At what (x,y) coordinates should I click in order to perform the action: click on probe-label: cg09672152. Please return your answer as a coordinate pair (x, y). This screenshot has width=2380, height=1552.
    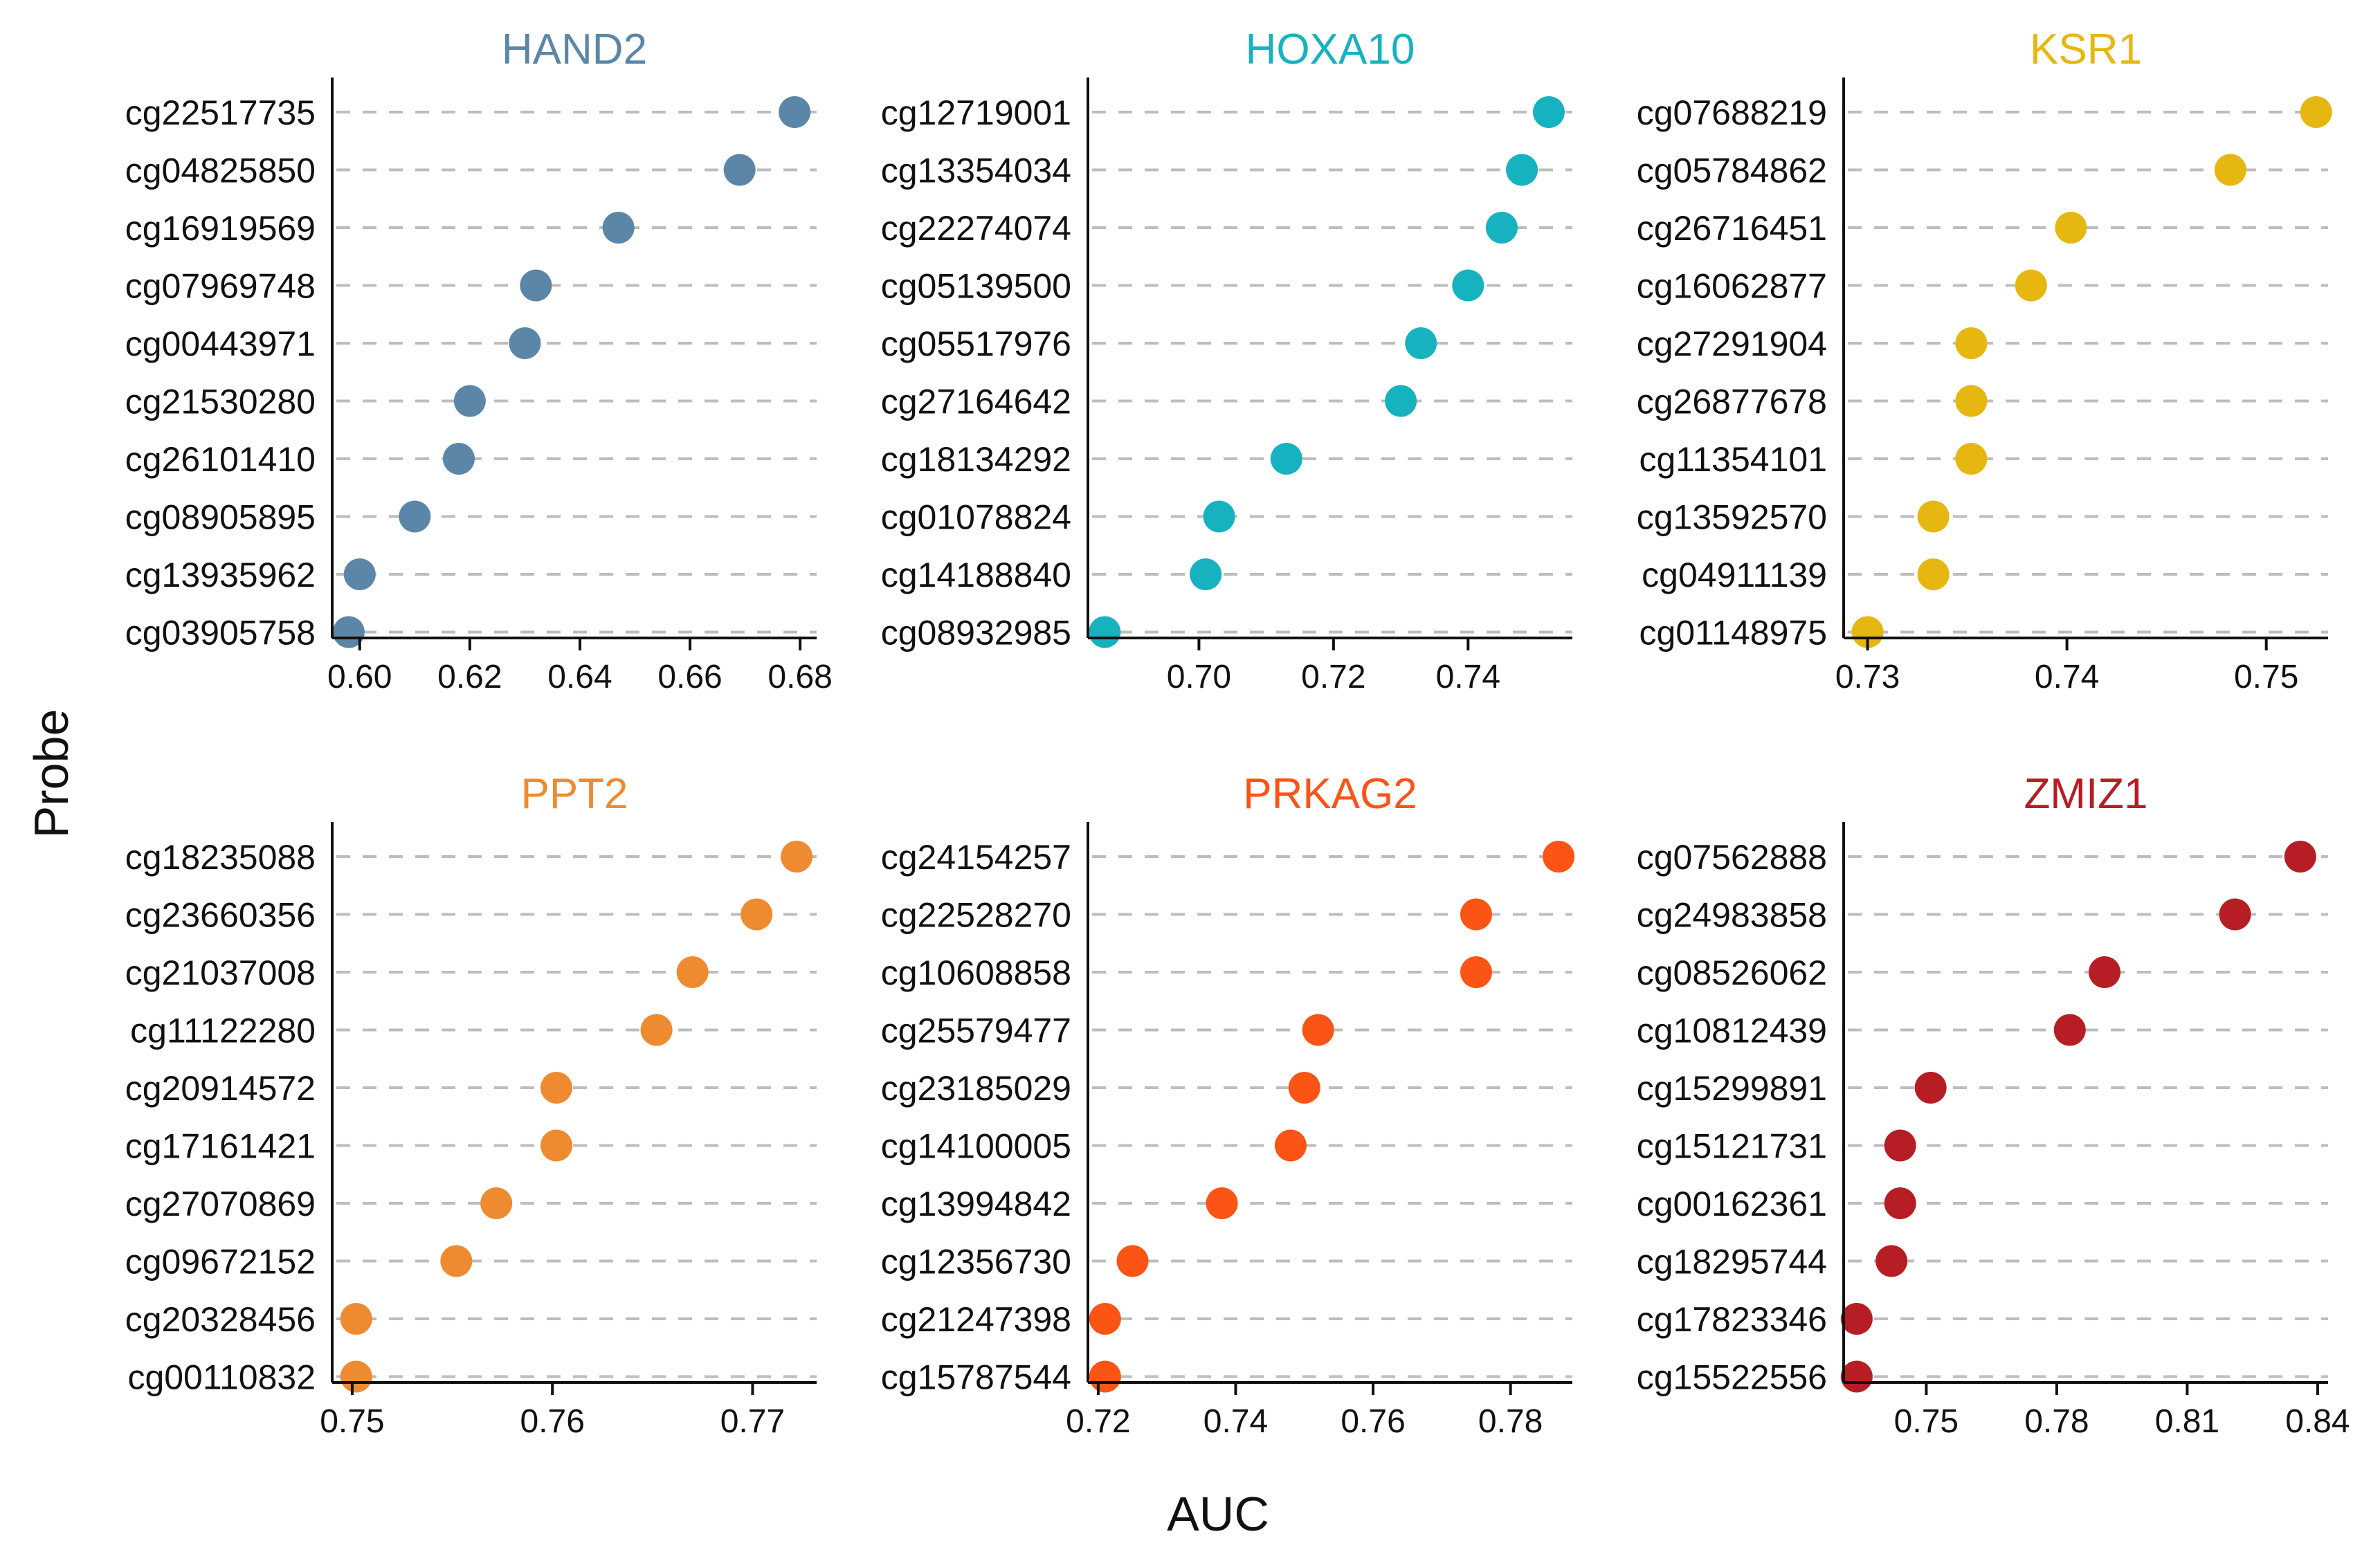
    Looking at the image, I should click on (220, 1262).